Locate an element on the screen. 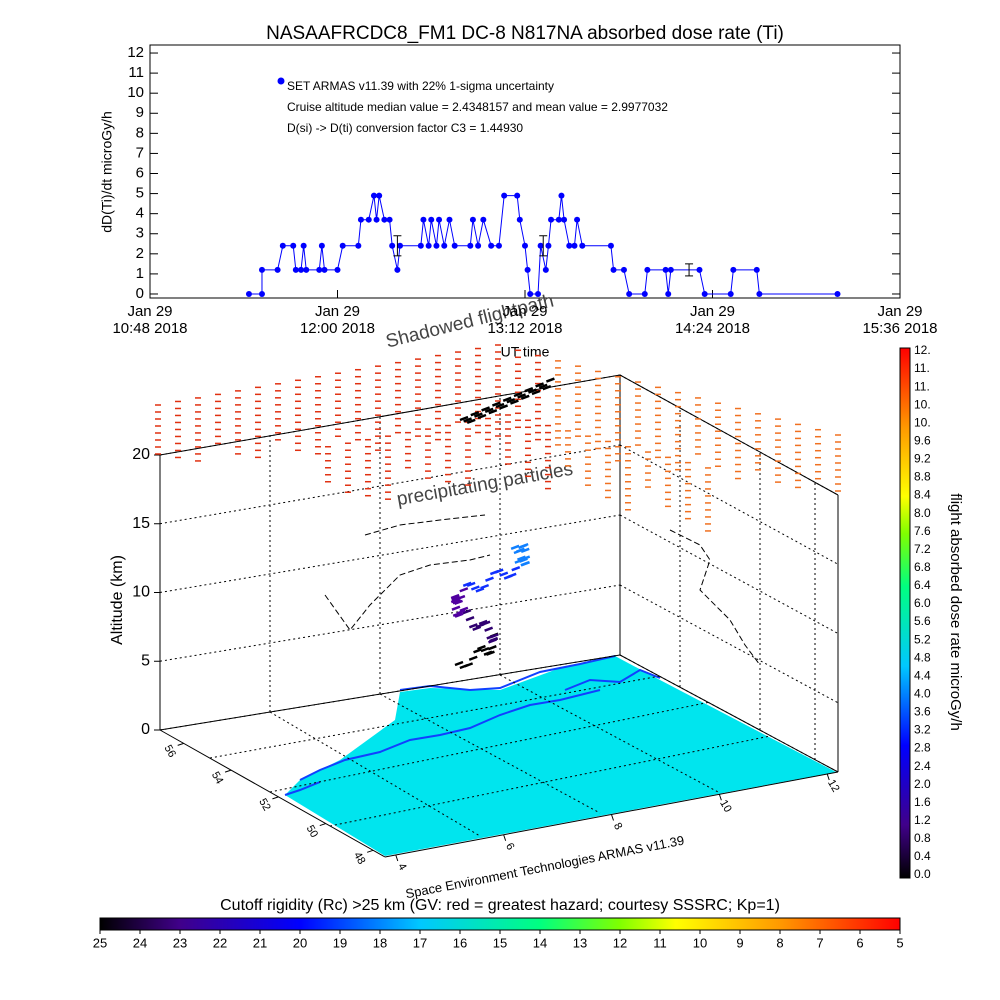  rigidity-tick-label: 10 is located at coordinates (700, 942).